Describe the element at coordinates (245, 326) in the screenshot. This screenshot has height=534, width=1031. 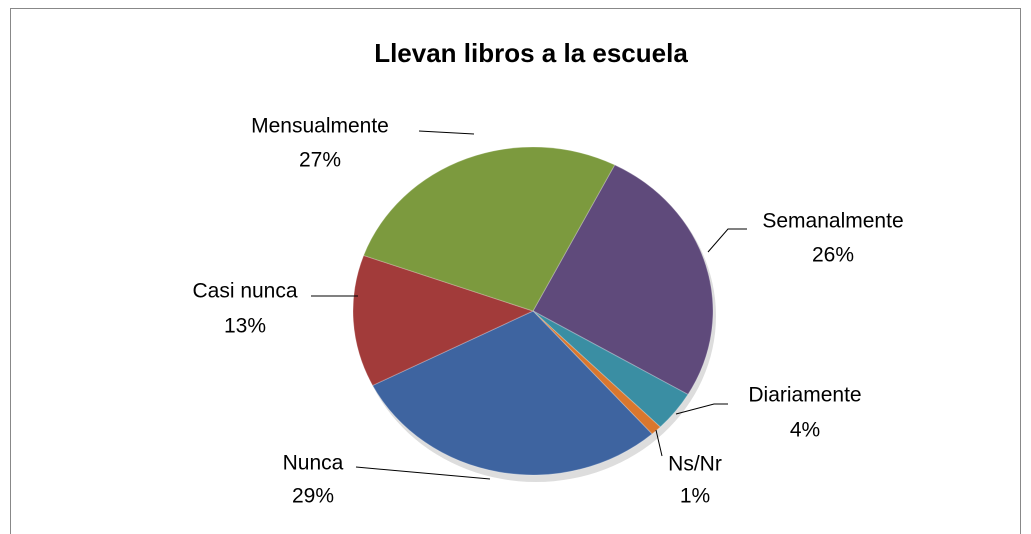
I see `slice-value-label: 13%` at that location.